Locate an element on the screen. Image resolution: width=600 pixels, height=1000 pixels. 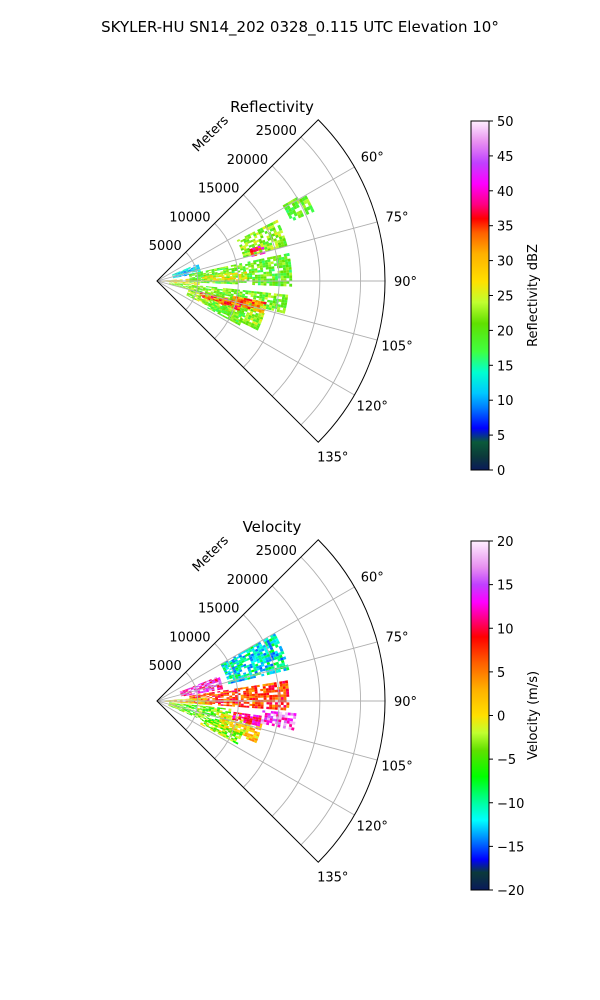
colorbar-tick-label: 5 is located at coordinates (501, 673).